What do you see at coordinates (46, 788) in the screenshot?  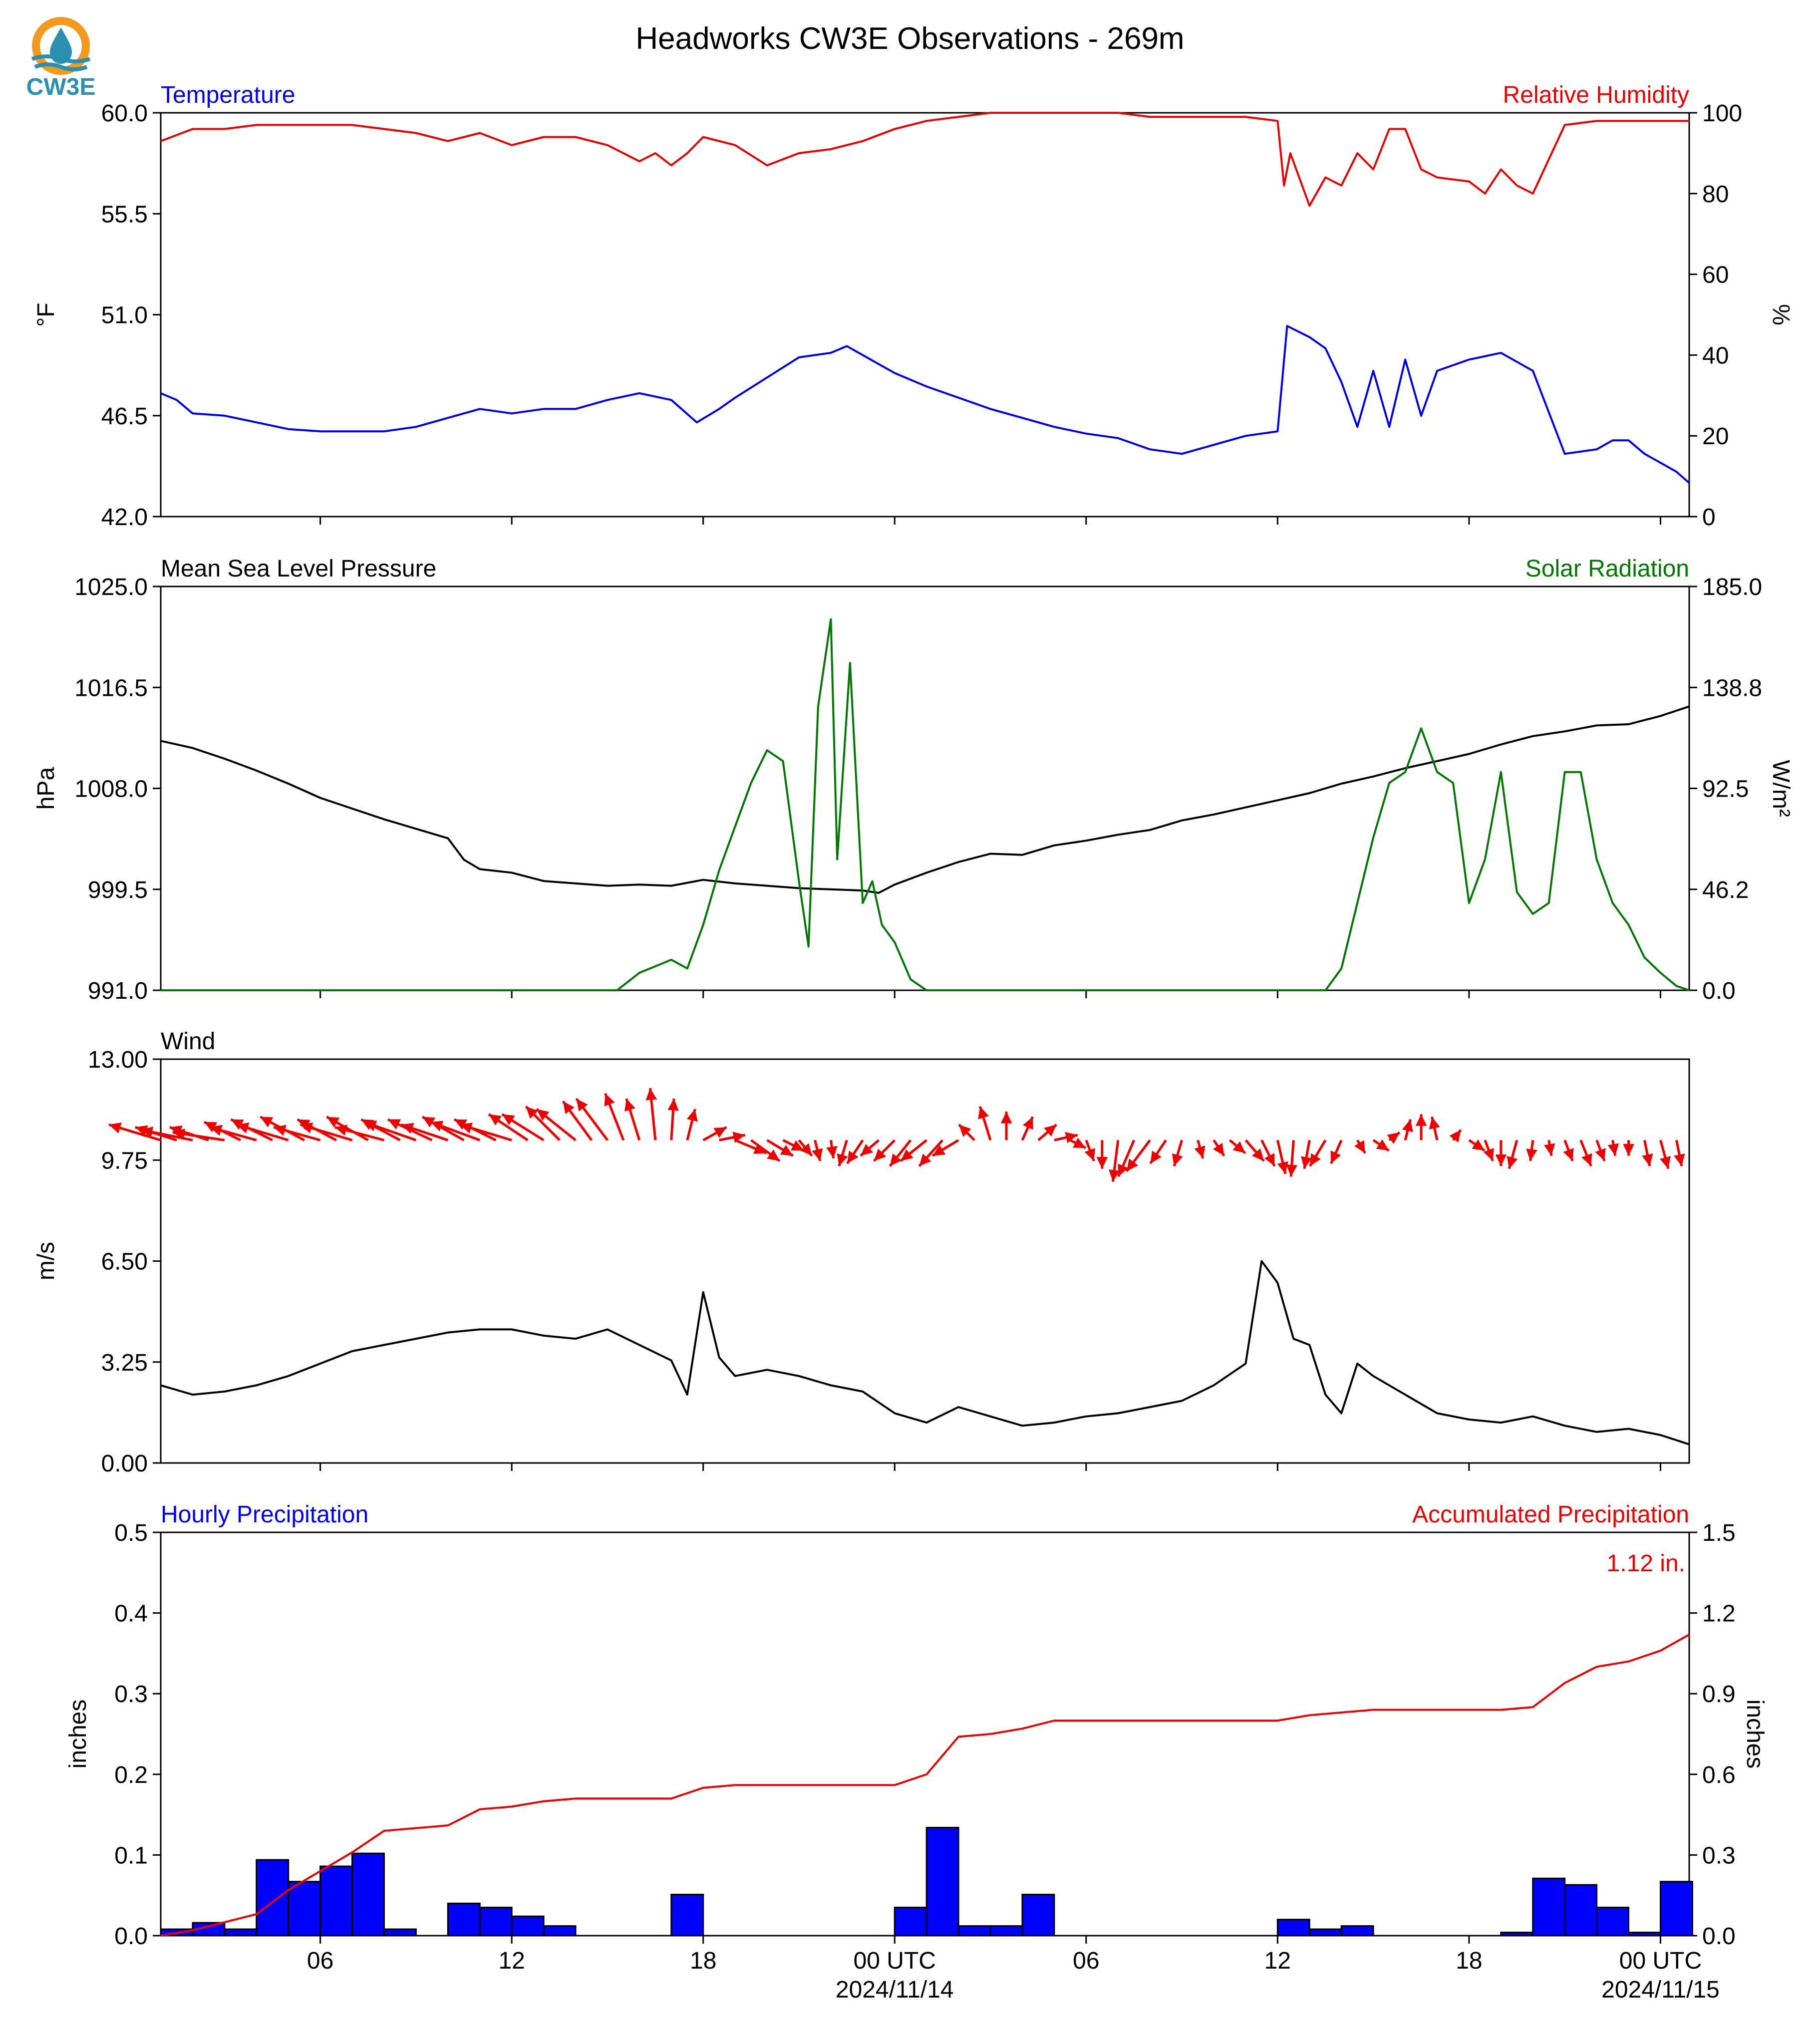 I see `y-axis-title-left: hPa` at bounding box center [46, 788].